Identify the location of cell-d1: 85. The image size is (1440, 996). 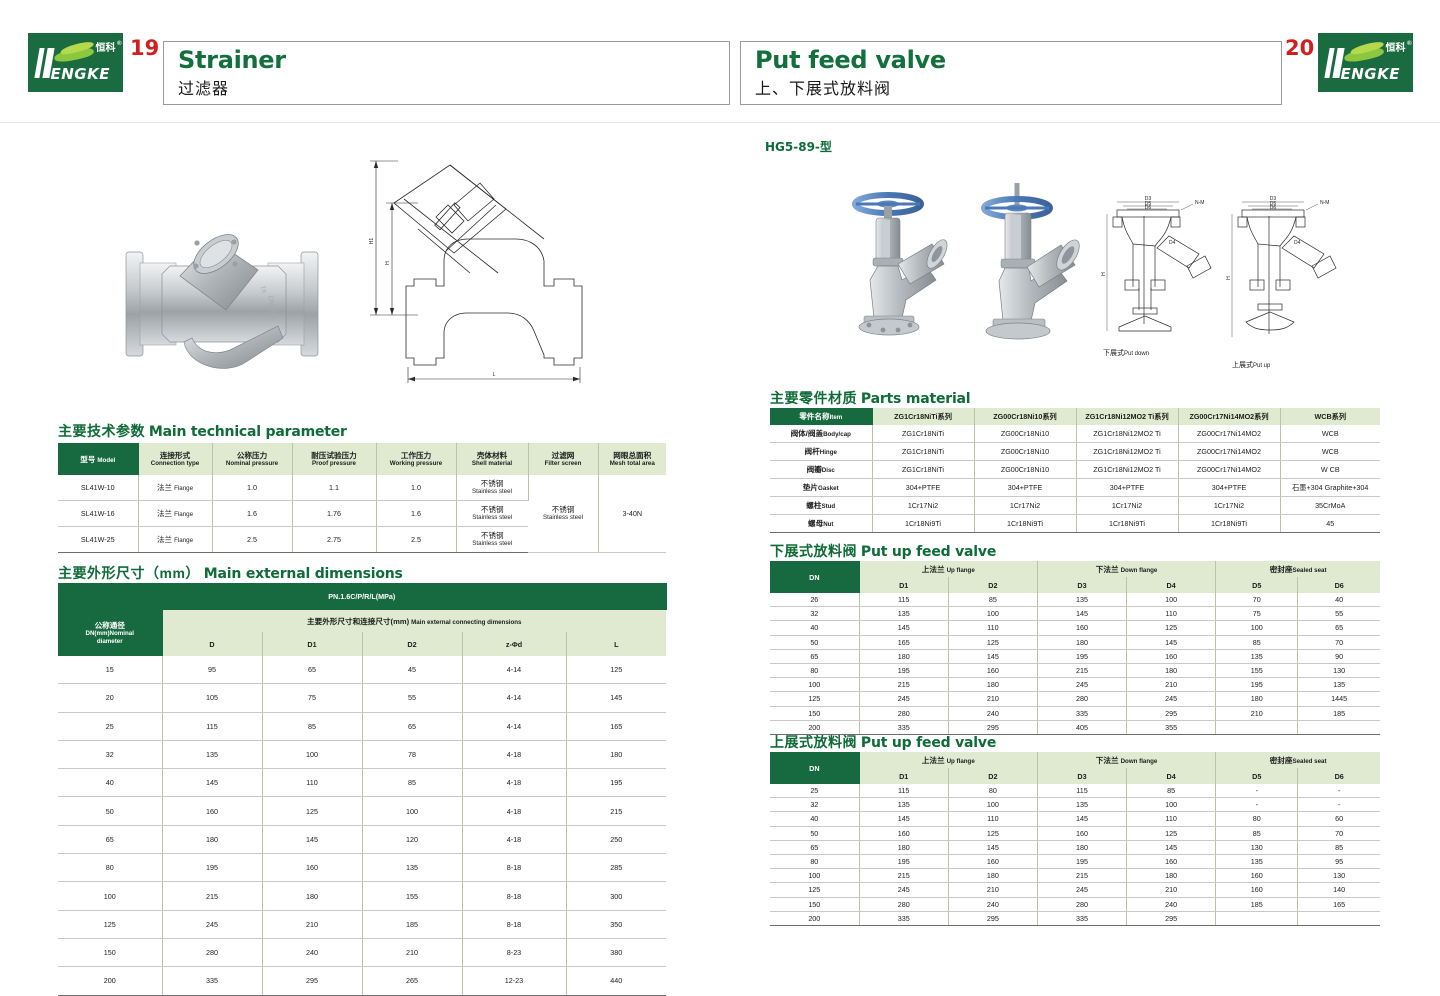
(312, 726).